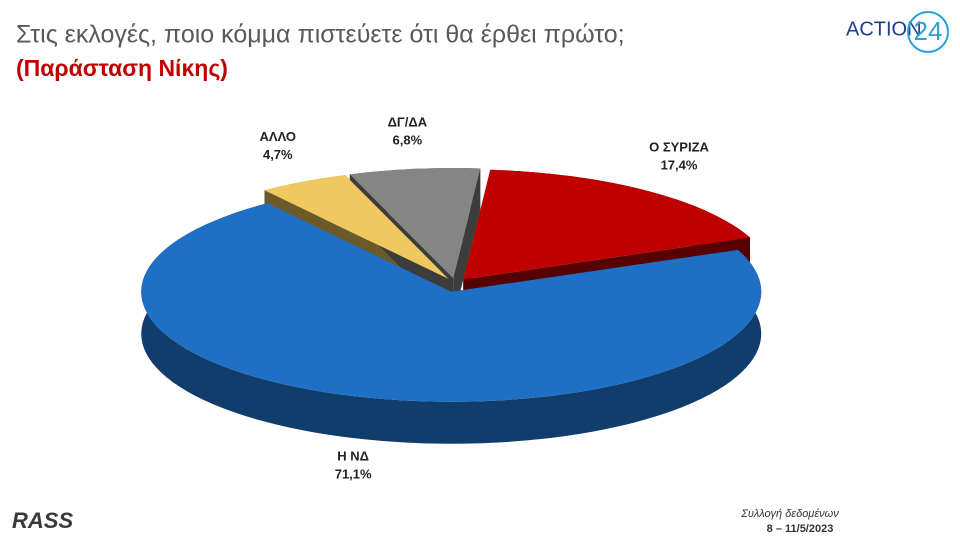  I want to click on footer-text: Συλλογή δεδομένων, so click(789, 514).